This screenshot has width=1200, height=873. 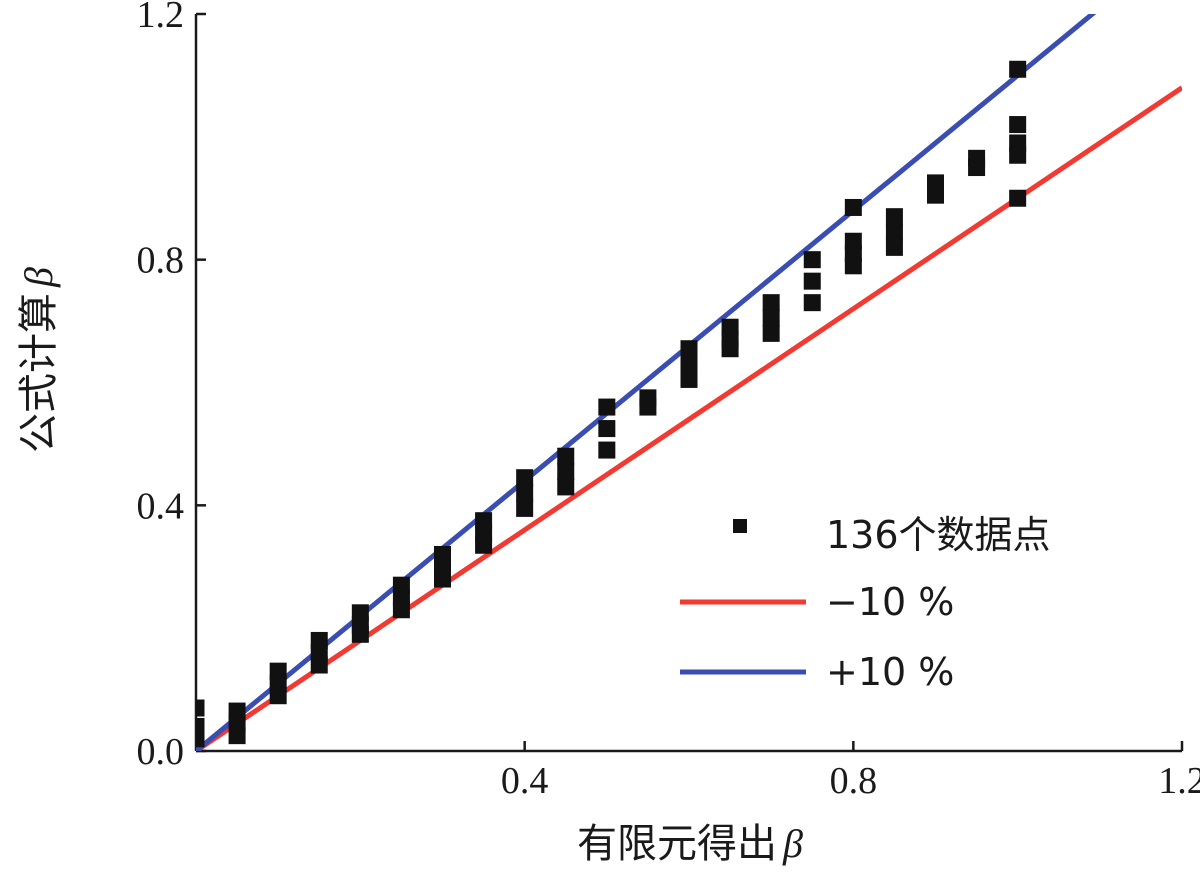 What do you see at coordinates (677, 844) in the screenshot?
I see `x-axis-title-text: 有限元得出` at bounding box center [677, 844].